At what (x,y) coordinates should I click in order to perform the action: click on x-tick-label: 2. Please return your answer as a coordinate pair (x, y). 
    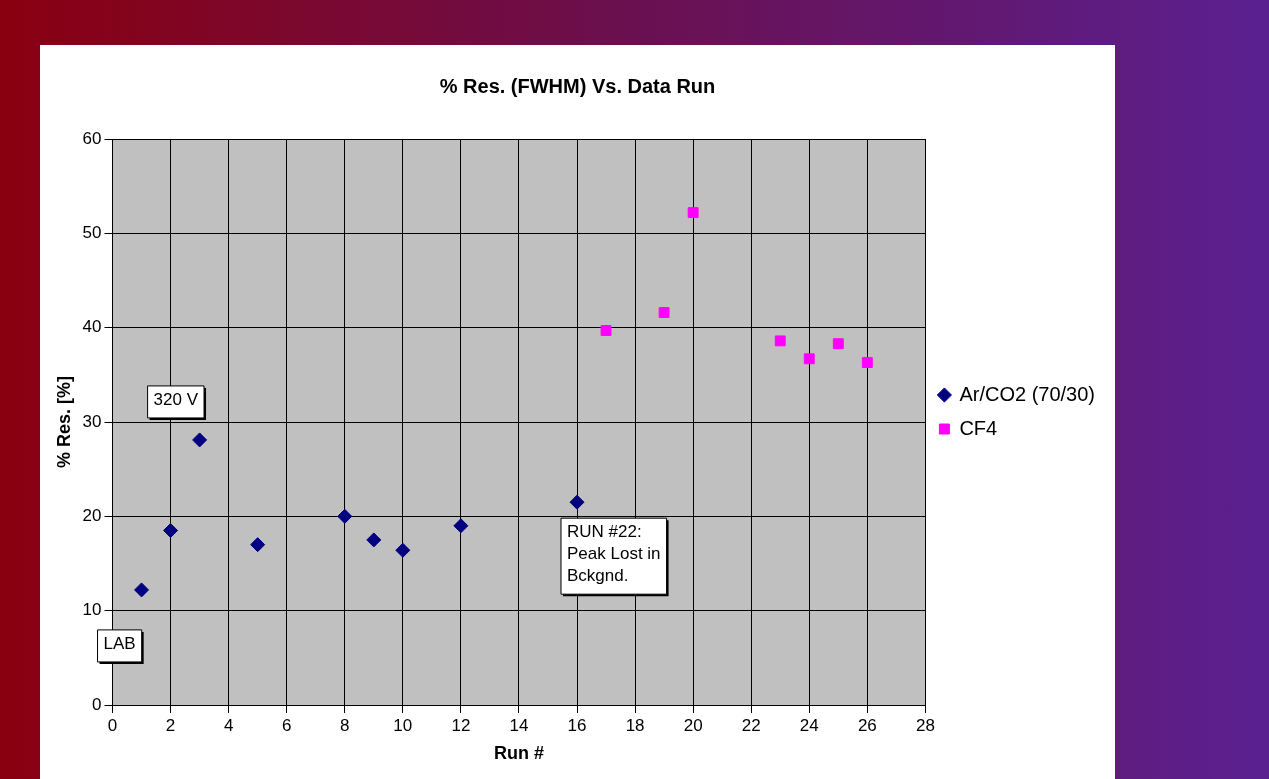
    Looking at the image, I should click on (170, 725).